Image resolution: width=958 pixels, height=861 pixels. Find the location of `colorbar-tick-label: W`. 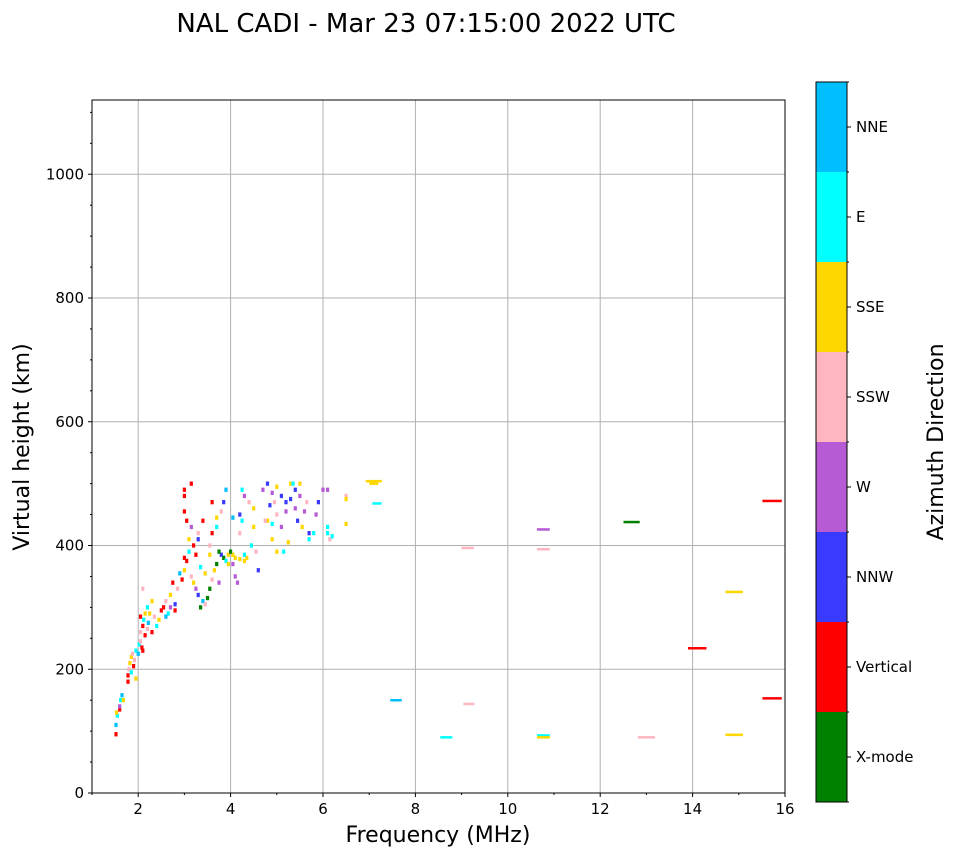

colorbar-tick-label: W is located at coordinates (863, 487).